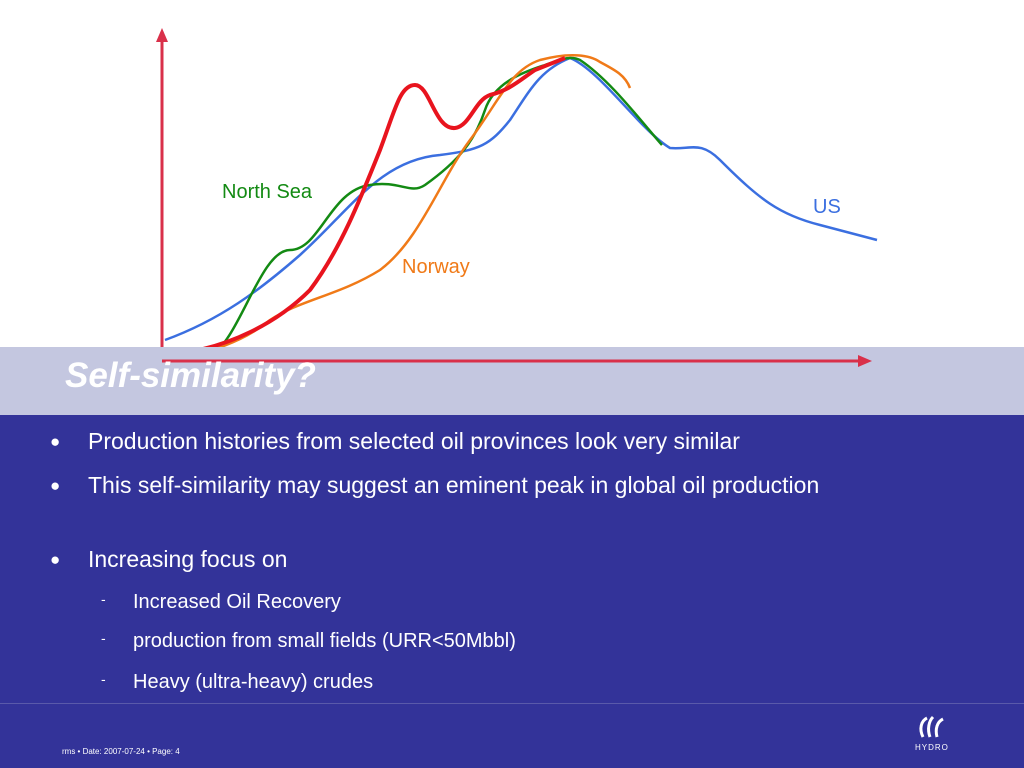 The height and width of the screenshot is (768, 1024). I want to click on bullet: Increasing focus on, so click(469, 559).